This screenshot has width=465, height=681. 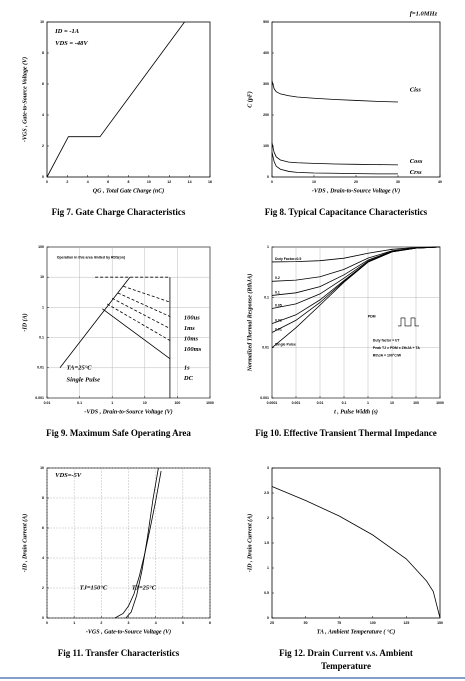 I want to click on series-label: DC, so click(x=188, y=378).